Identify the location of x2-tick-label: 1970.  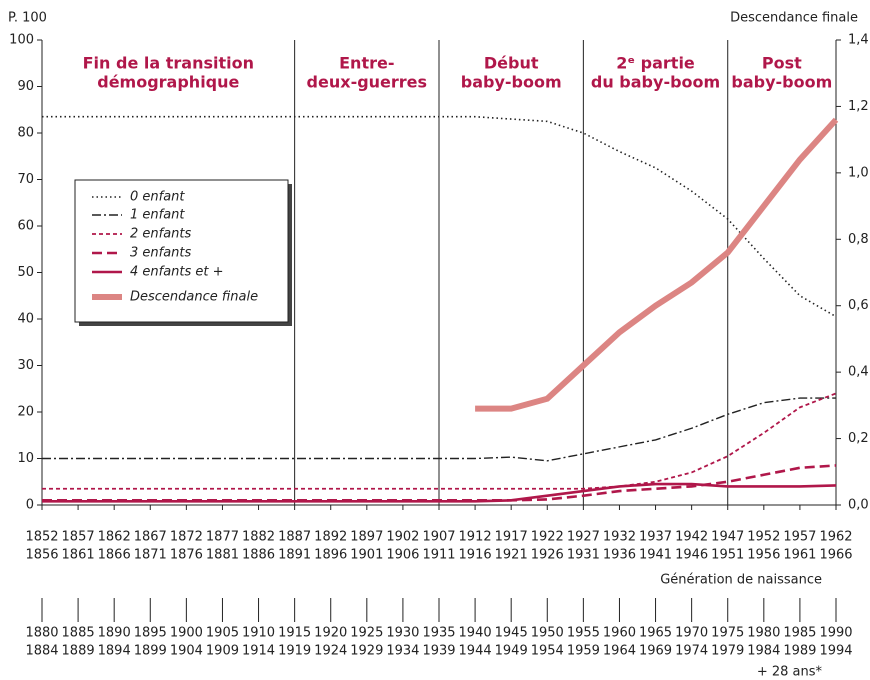
(691, 633).